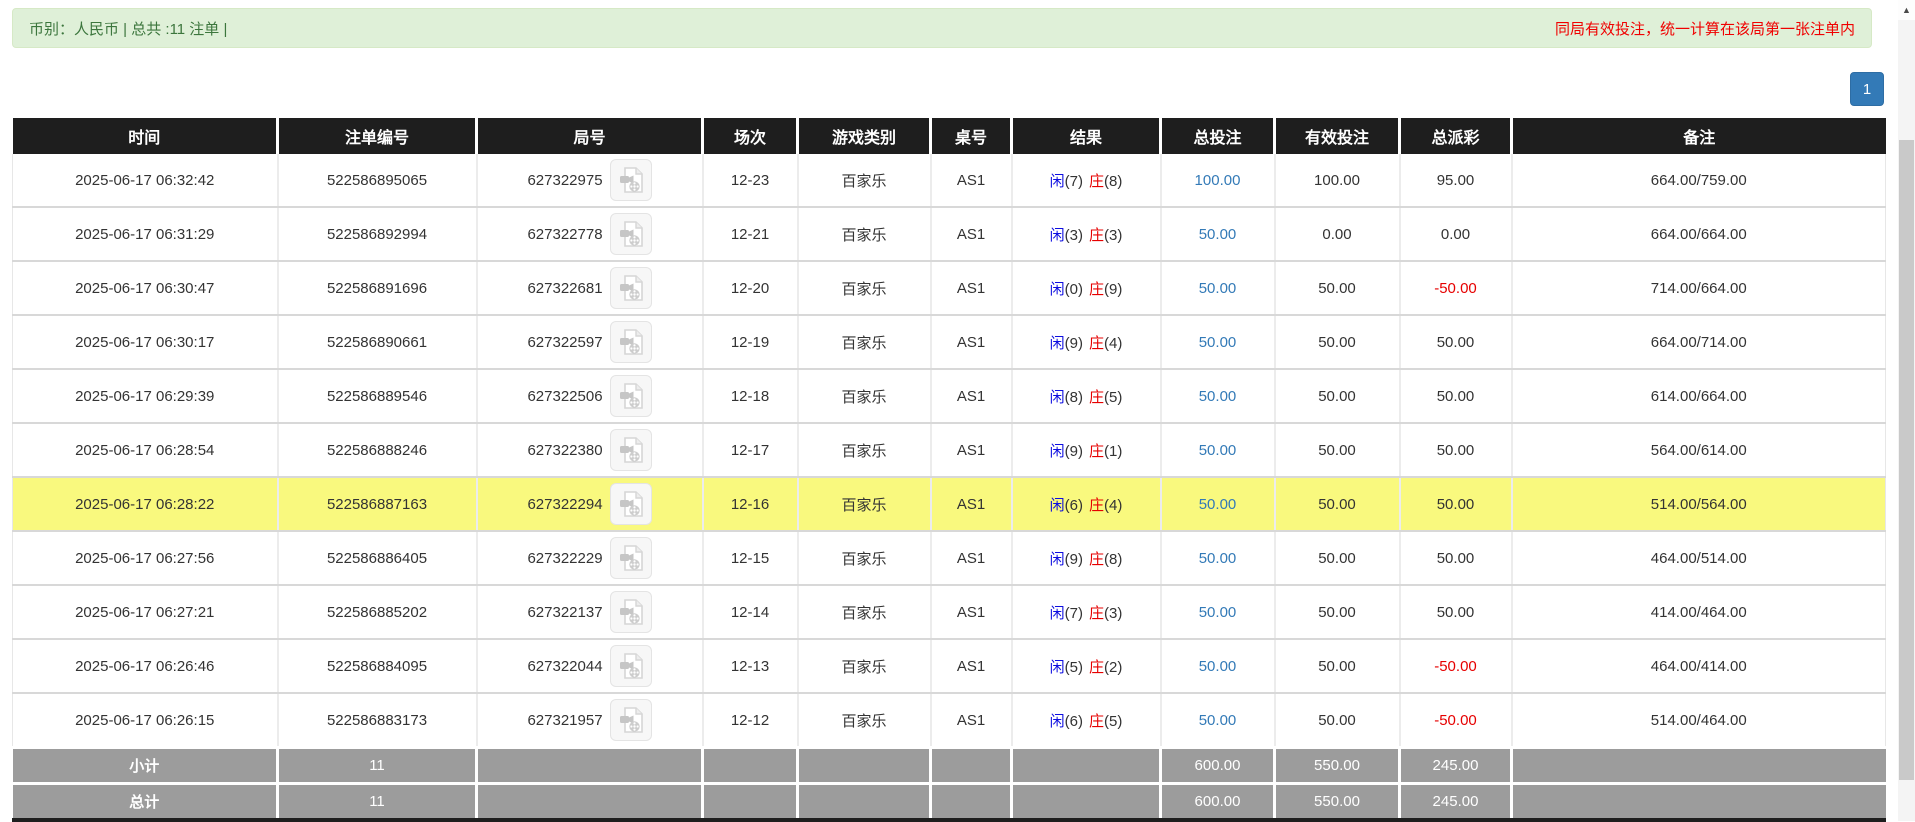  I want to click on cell-result: 闲(5) 庄(2), so click(1086, 666).